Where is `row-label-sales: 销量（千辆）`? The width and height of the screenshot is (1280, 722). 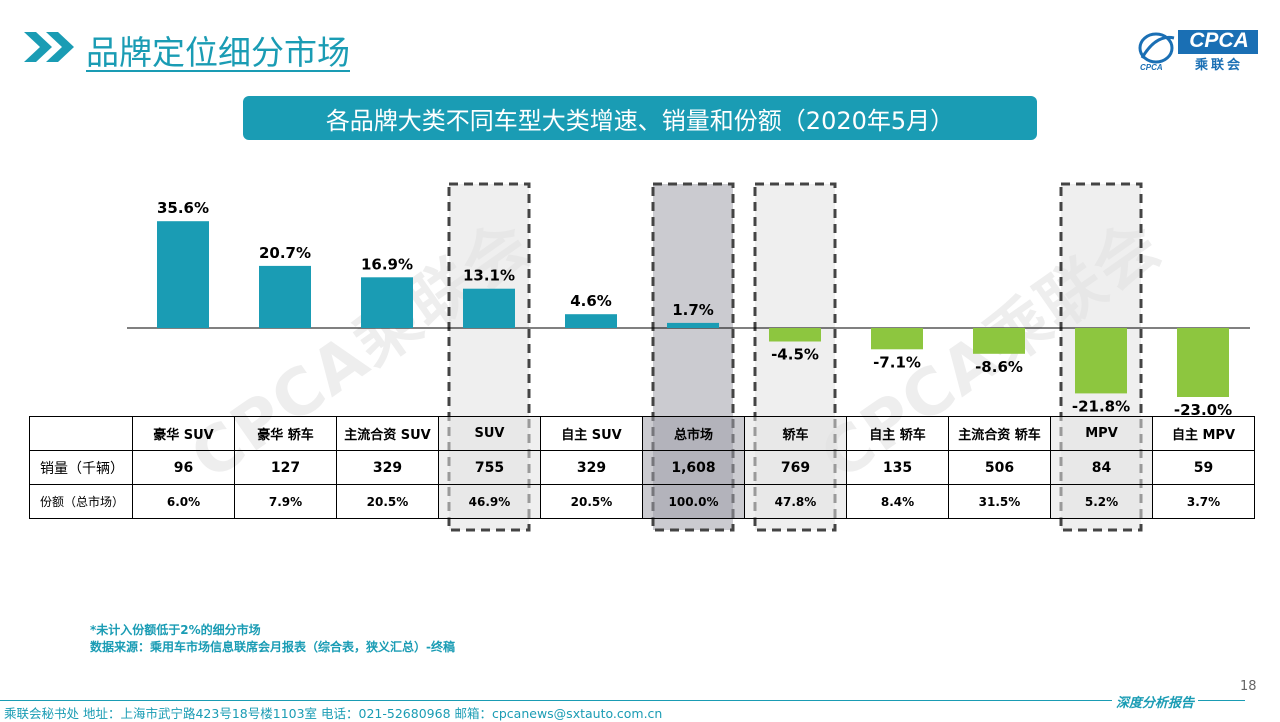 row-label-sales: 销量（千辆） is located at coordinates (81, 467).